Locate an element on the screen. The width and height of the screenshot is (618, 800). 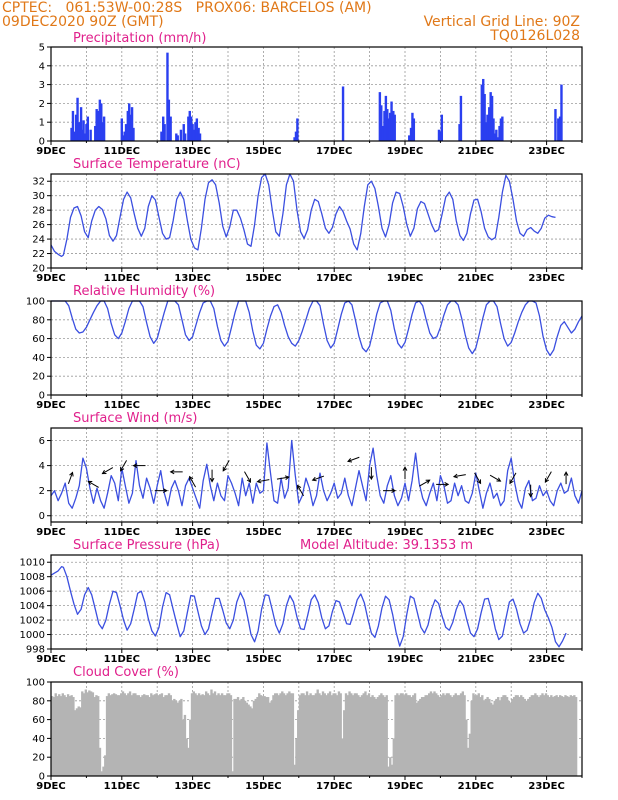
temp-plot-area is located at coordinates (316, 221).